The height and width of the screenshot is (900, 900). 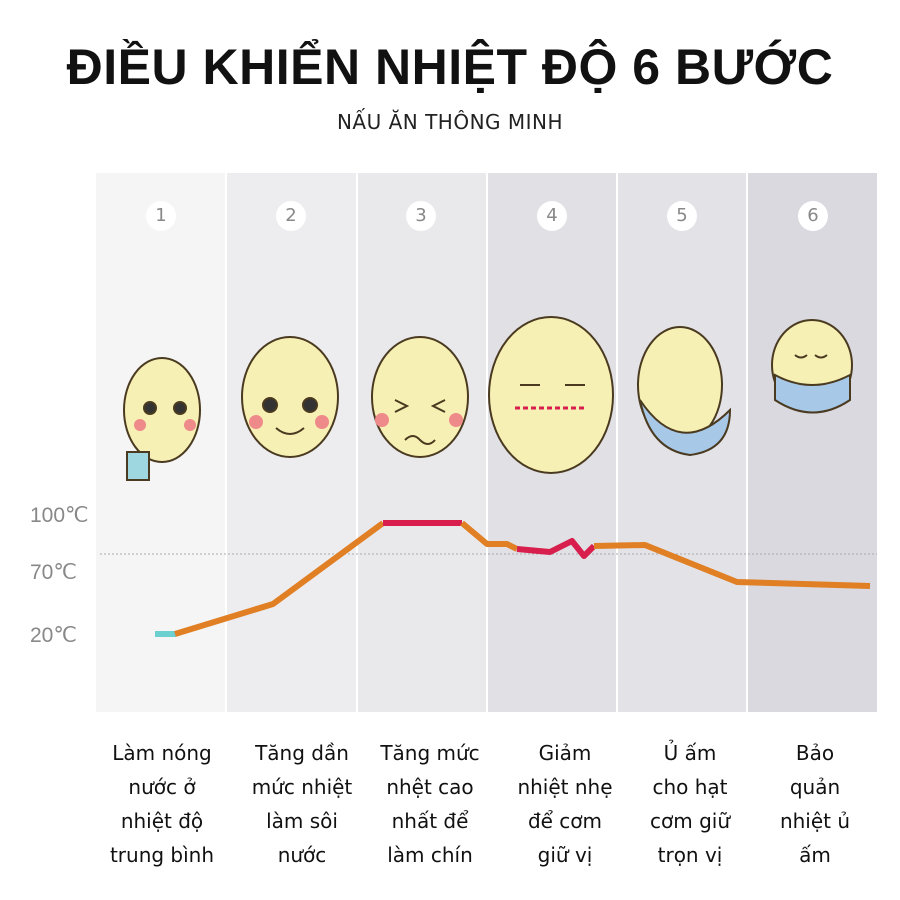 What do you see at coordinates (421, 216) in the screenshot?
I see `step-number: 3` at bounding box center [421, 216].